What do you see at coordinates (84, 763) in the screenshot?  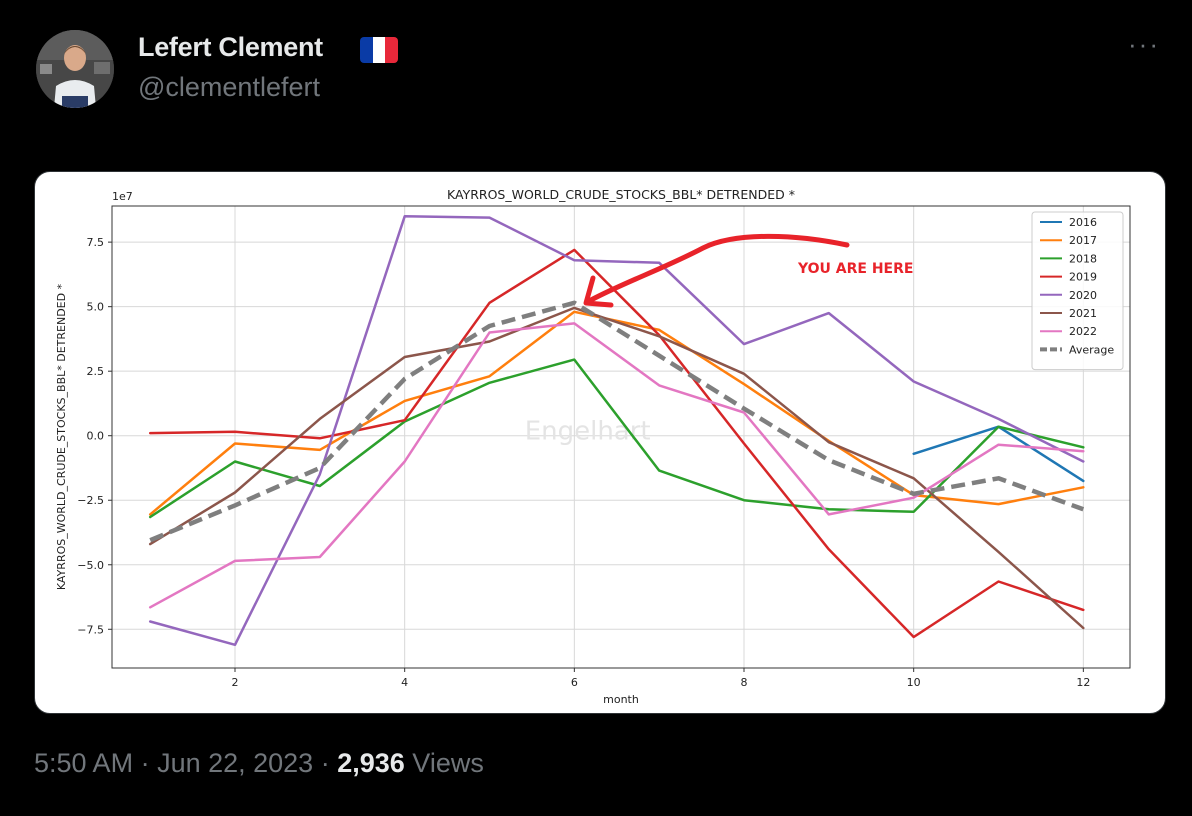 I see `tweet-time: 5:50 AM` at bounding box center [84, 763].